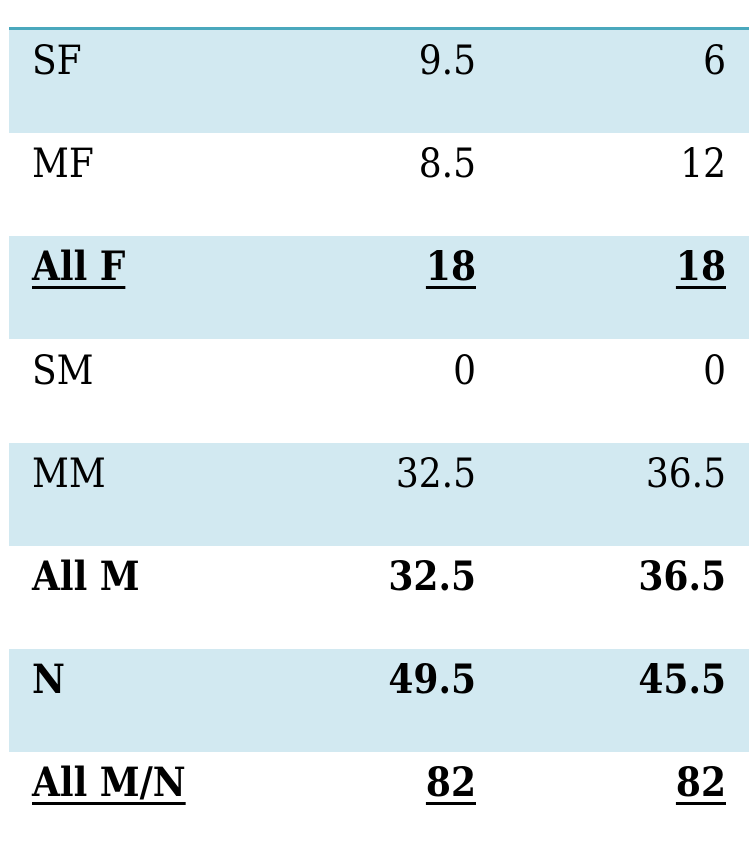  Describe the element at coordinates (447, 164) in the screenshot. I see `cell-value: 8.5` at that location.